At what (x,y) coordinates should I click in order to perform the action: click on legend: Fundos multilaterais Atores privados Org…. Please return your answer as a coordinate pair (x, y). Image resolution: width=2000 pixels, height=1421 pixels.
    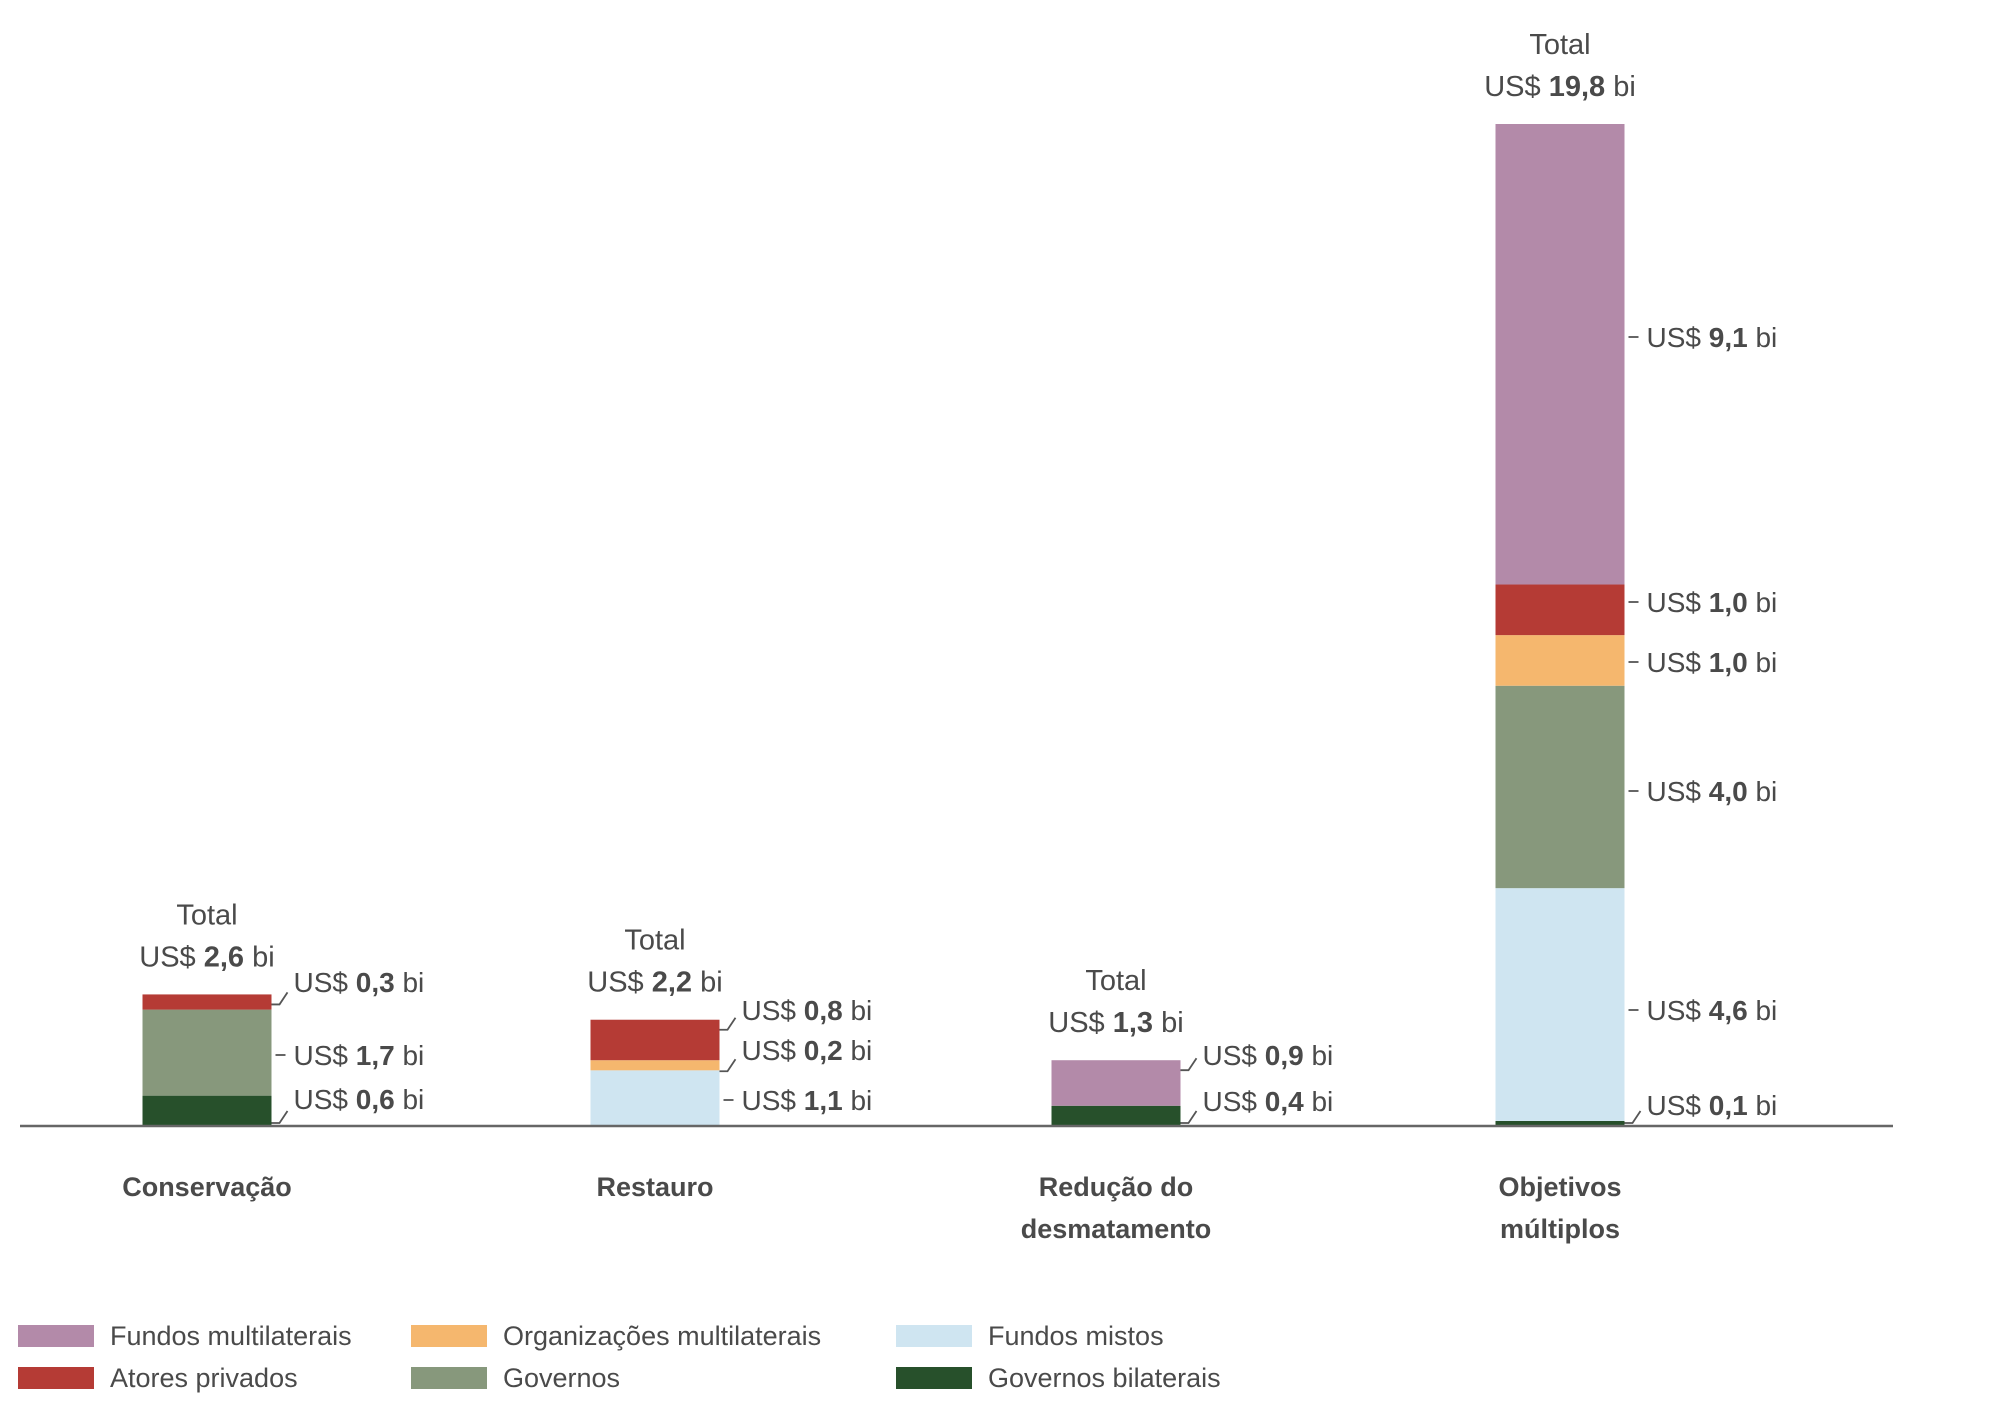
    Looking at the image, I should click on (650, 1365).